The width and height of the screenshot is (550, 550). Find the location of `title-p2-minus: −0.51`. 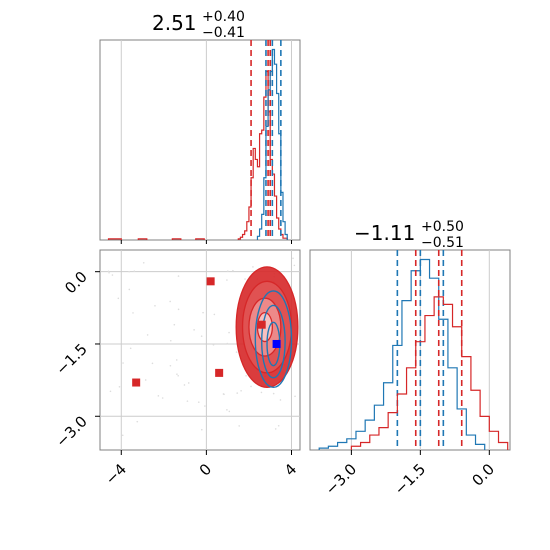

title-p2-minus: −0.51 is located at coordinates (442, 243).